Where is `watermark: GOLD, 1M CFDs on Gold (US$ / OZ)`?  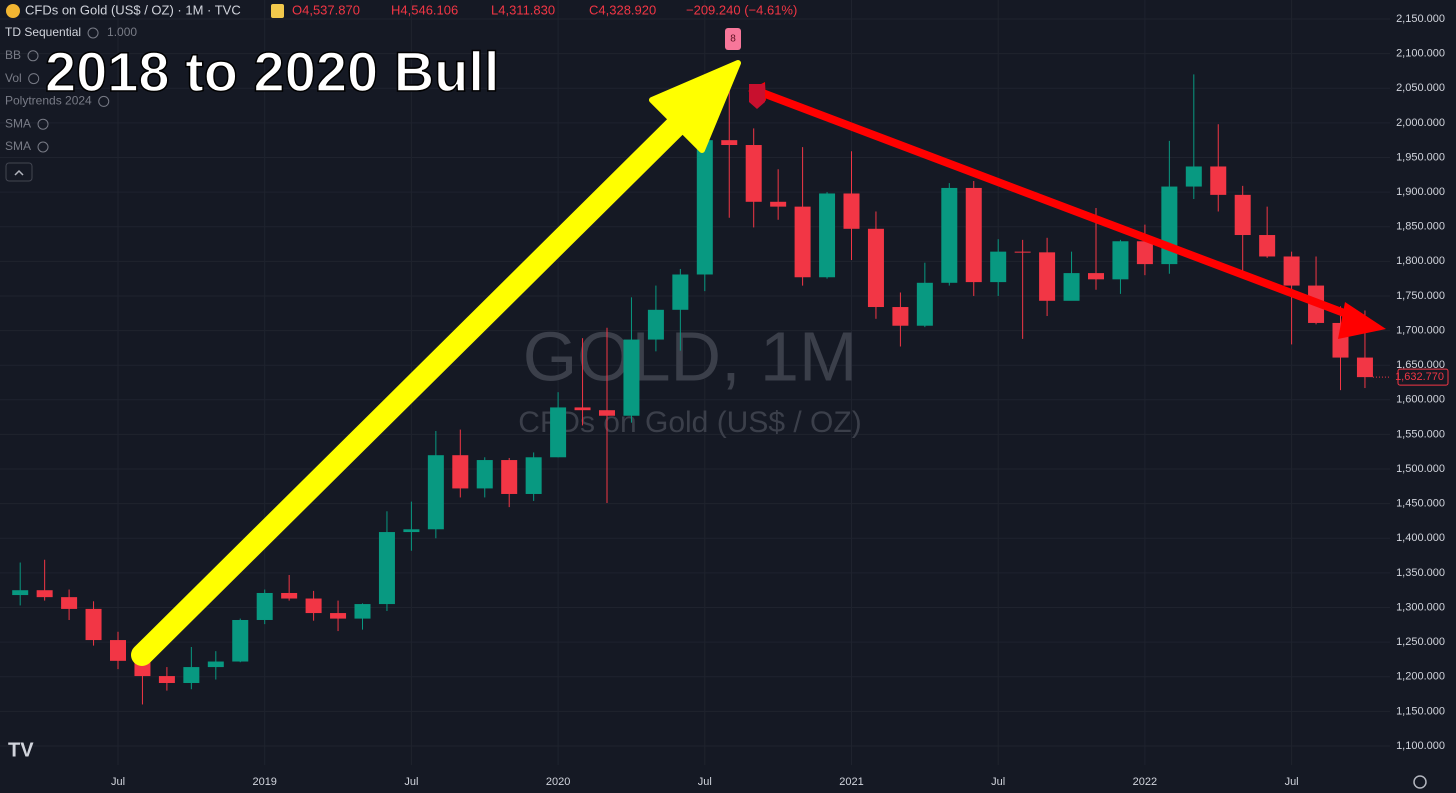 watermark: GOLD, 1M CFDs on Gold (US$ / OZ) is located at coordinates (689, 377).